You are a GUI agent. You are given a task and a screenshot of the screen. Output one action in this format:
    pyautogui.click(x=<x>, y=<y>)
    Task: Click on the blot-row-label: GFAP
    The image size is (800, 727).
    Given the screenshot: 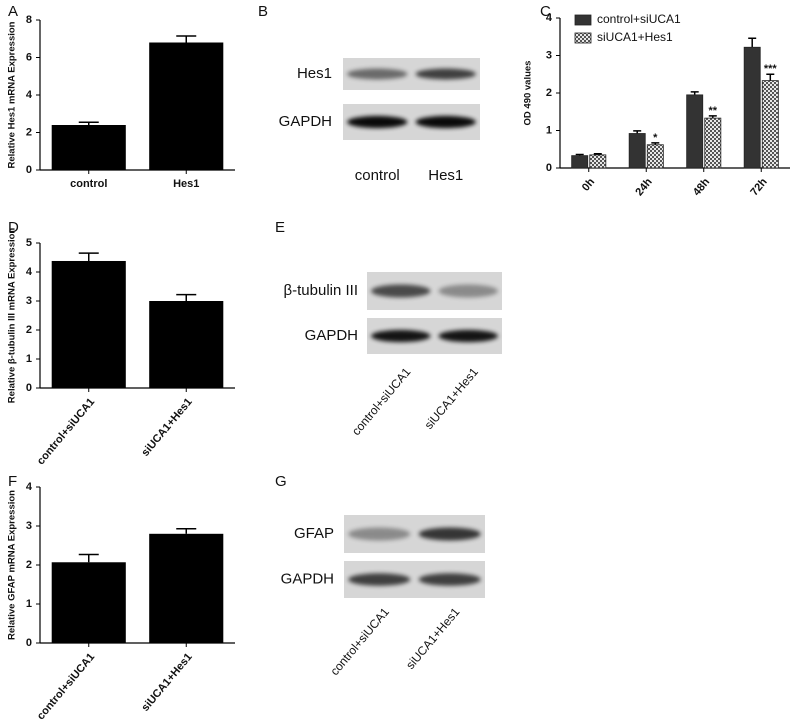 What is the action you would take?
    pyautogui.click(x=314, y=533)
    